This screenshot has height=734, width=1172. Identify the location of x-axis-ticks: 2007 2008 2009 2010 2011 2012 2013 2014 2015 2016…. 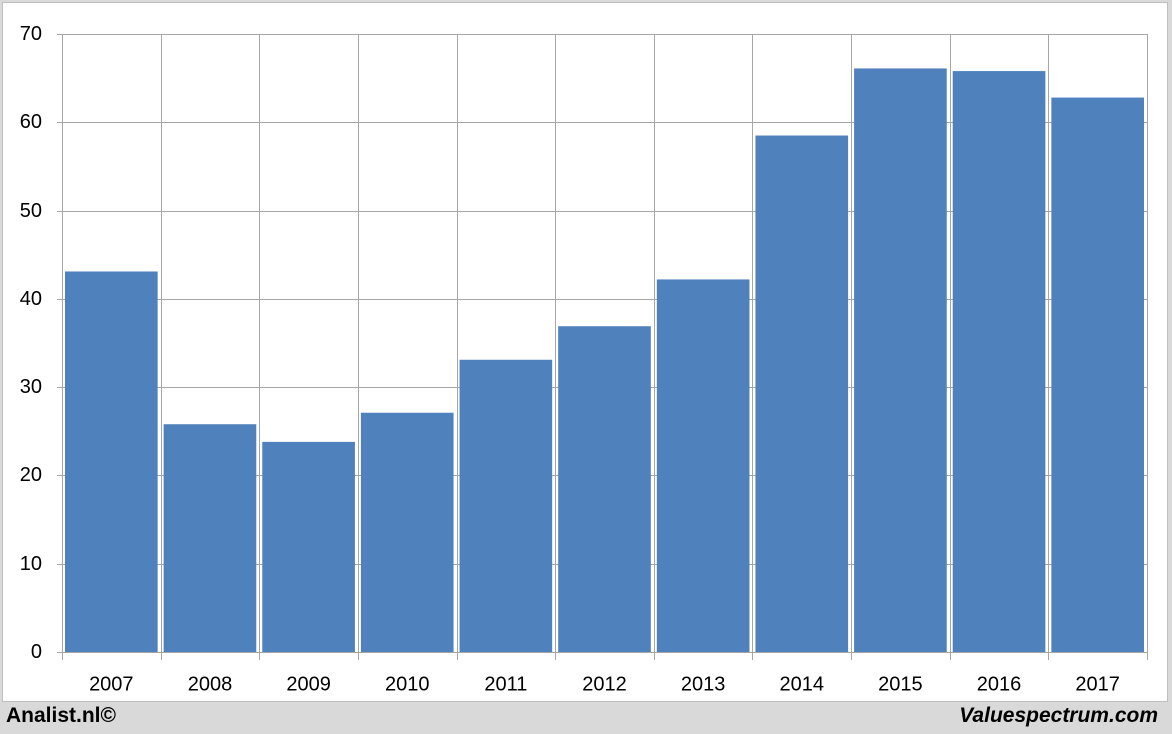
(604, 684).